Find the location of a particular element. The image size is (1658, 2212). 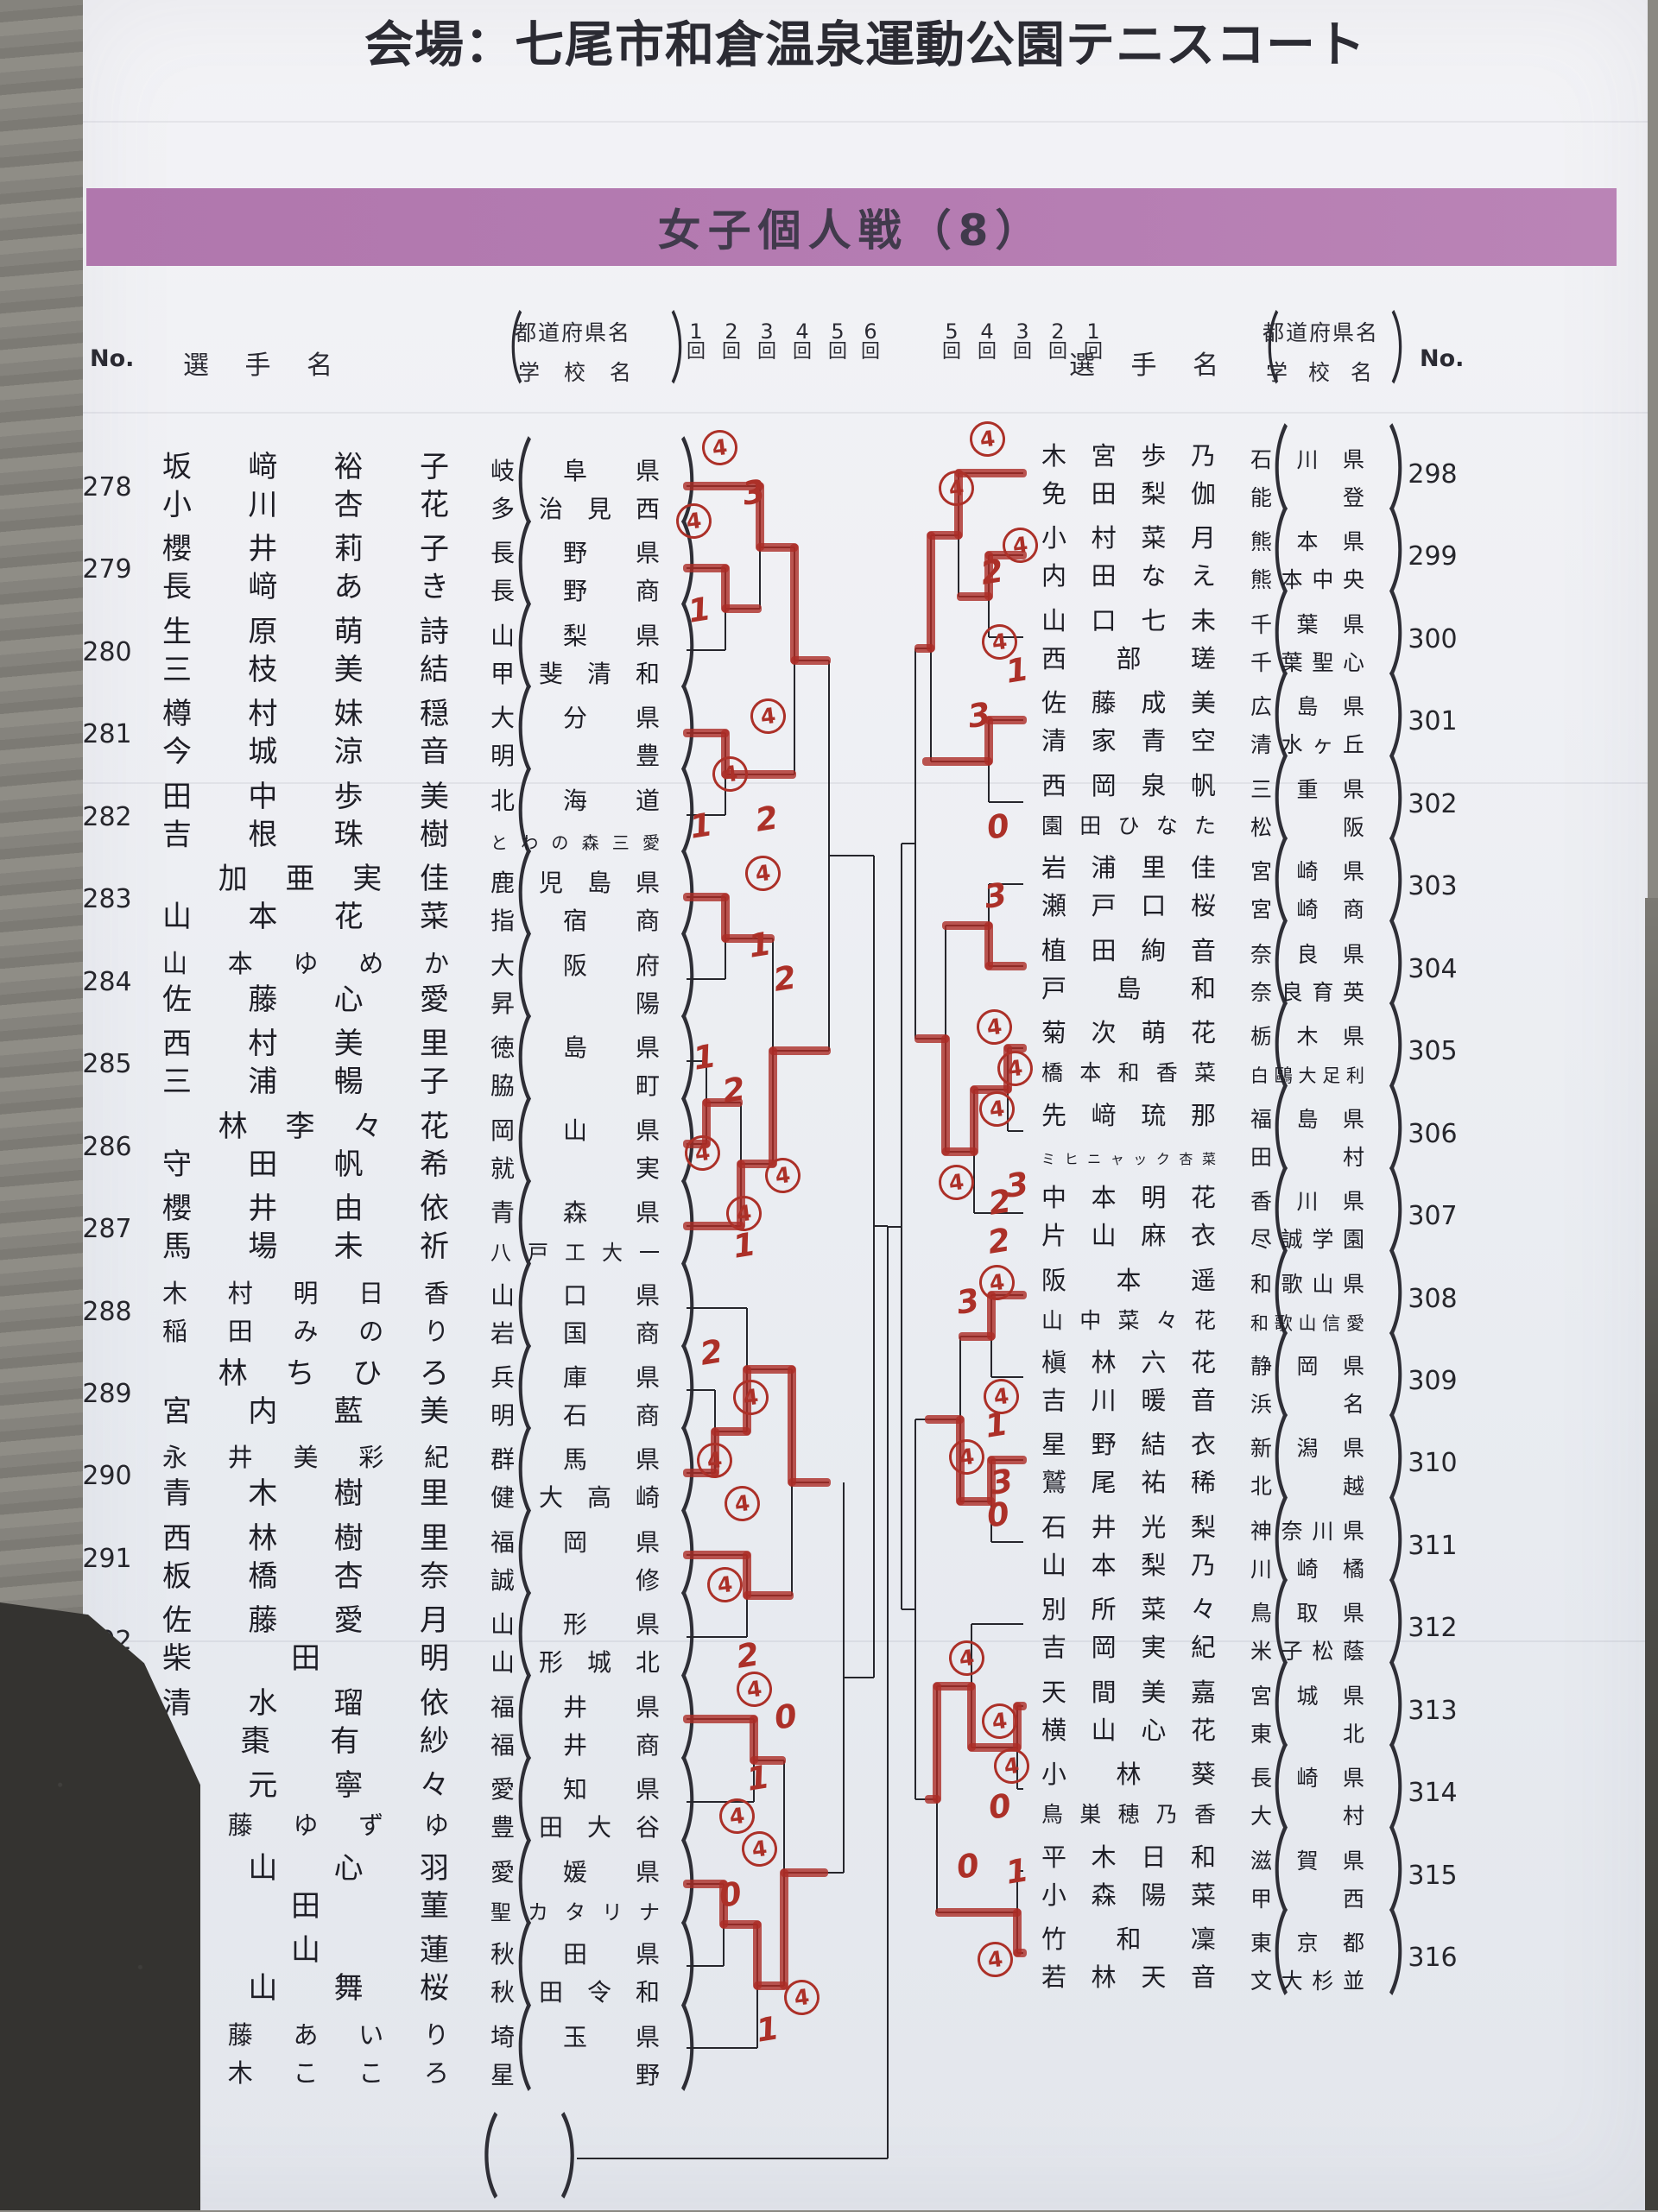

player-name: 小川杏花 is located at coordinates (305, 505).